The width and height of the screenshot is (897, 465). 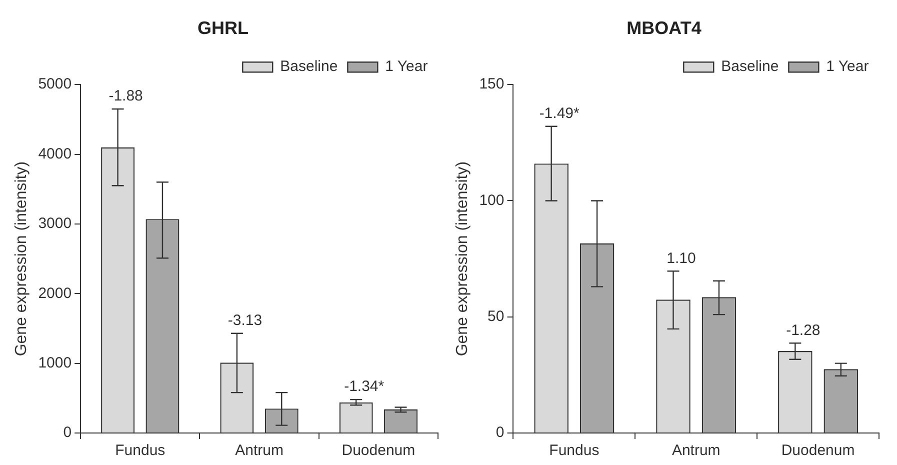 I want to click on y-tick-label: 1000, so click(x=55, y=363).